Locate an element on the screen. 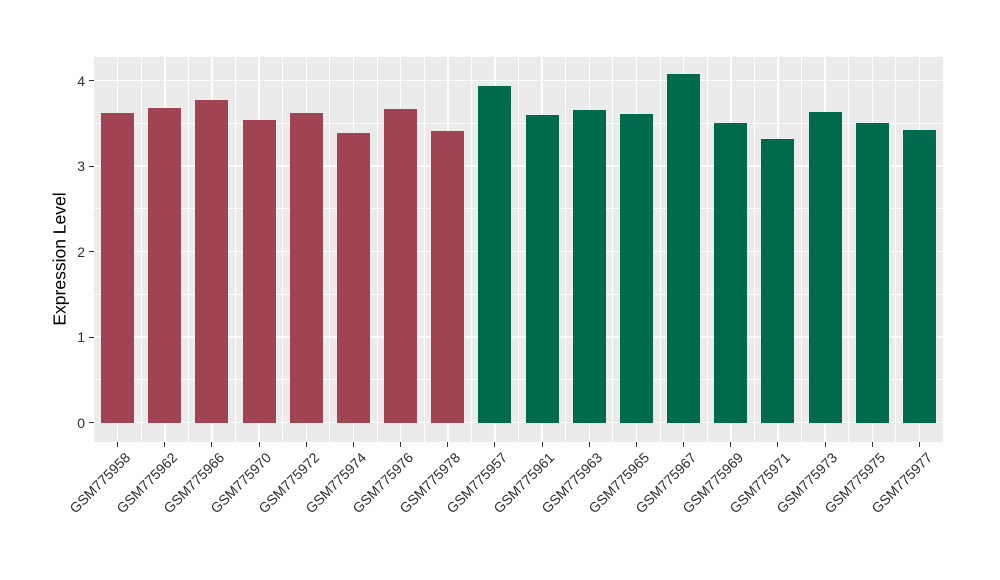 This screenshot has width=1000, height=580. y-tick-label: 1 is located at coordinates (81, 337).